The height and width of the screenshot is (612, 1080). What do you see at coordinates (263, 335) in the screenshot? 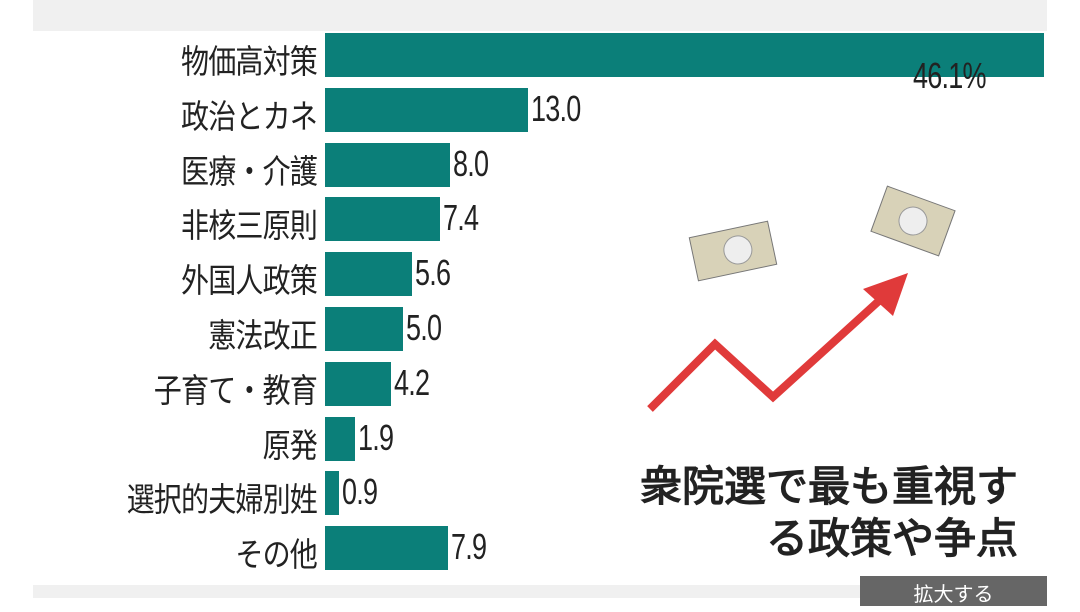
I see `category-label: 憲法改正` at bounding box center [263, 335].